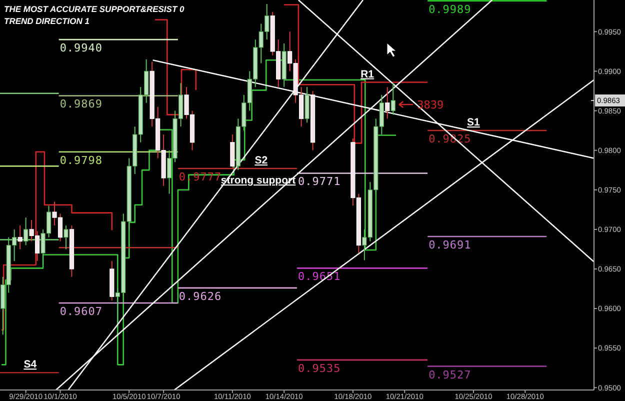 The height and width of the screenshot is (401, 625). Describe the element at coordinates (30, 364) in the screenshot. I see `annotation: S4` at that location.